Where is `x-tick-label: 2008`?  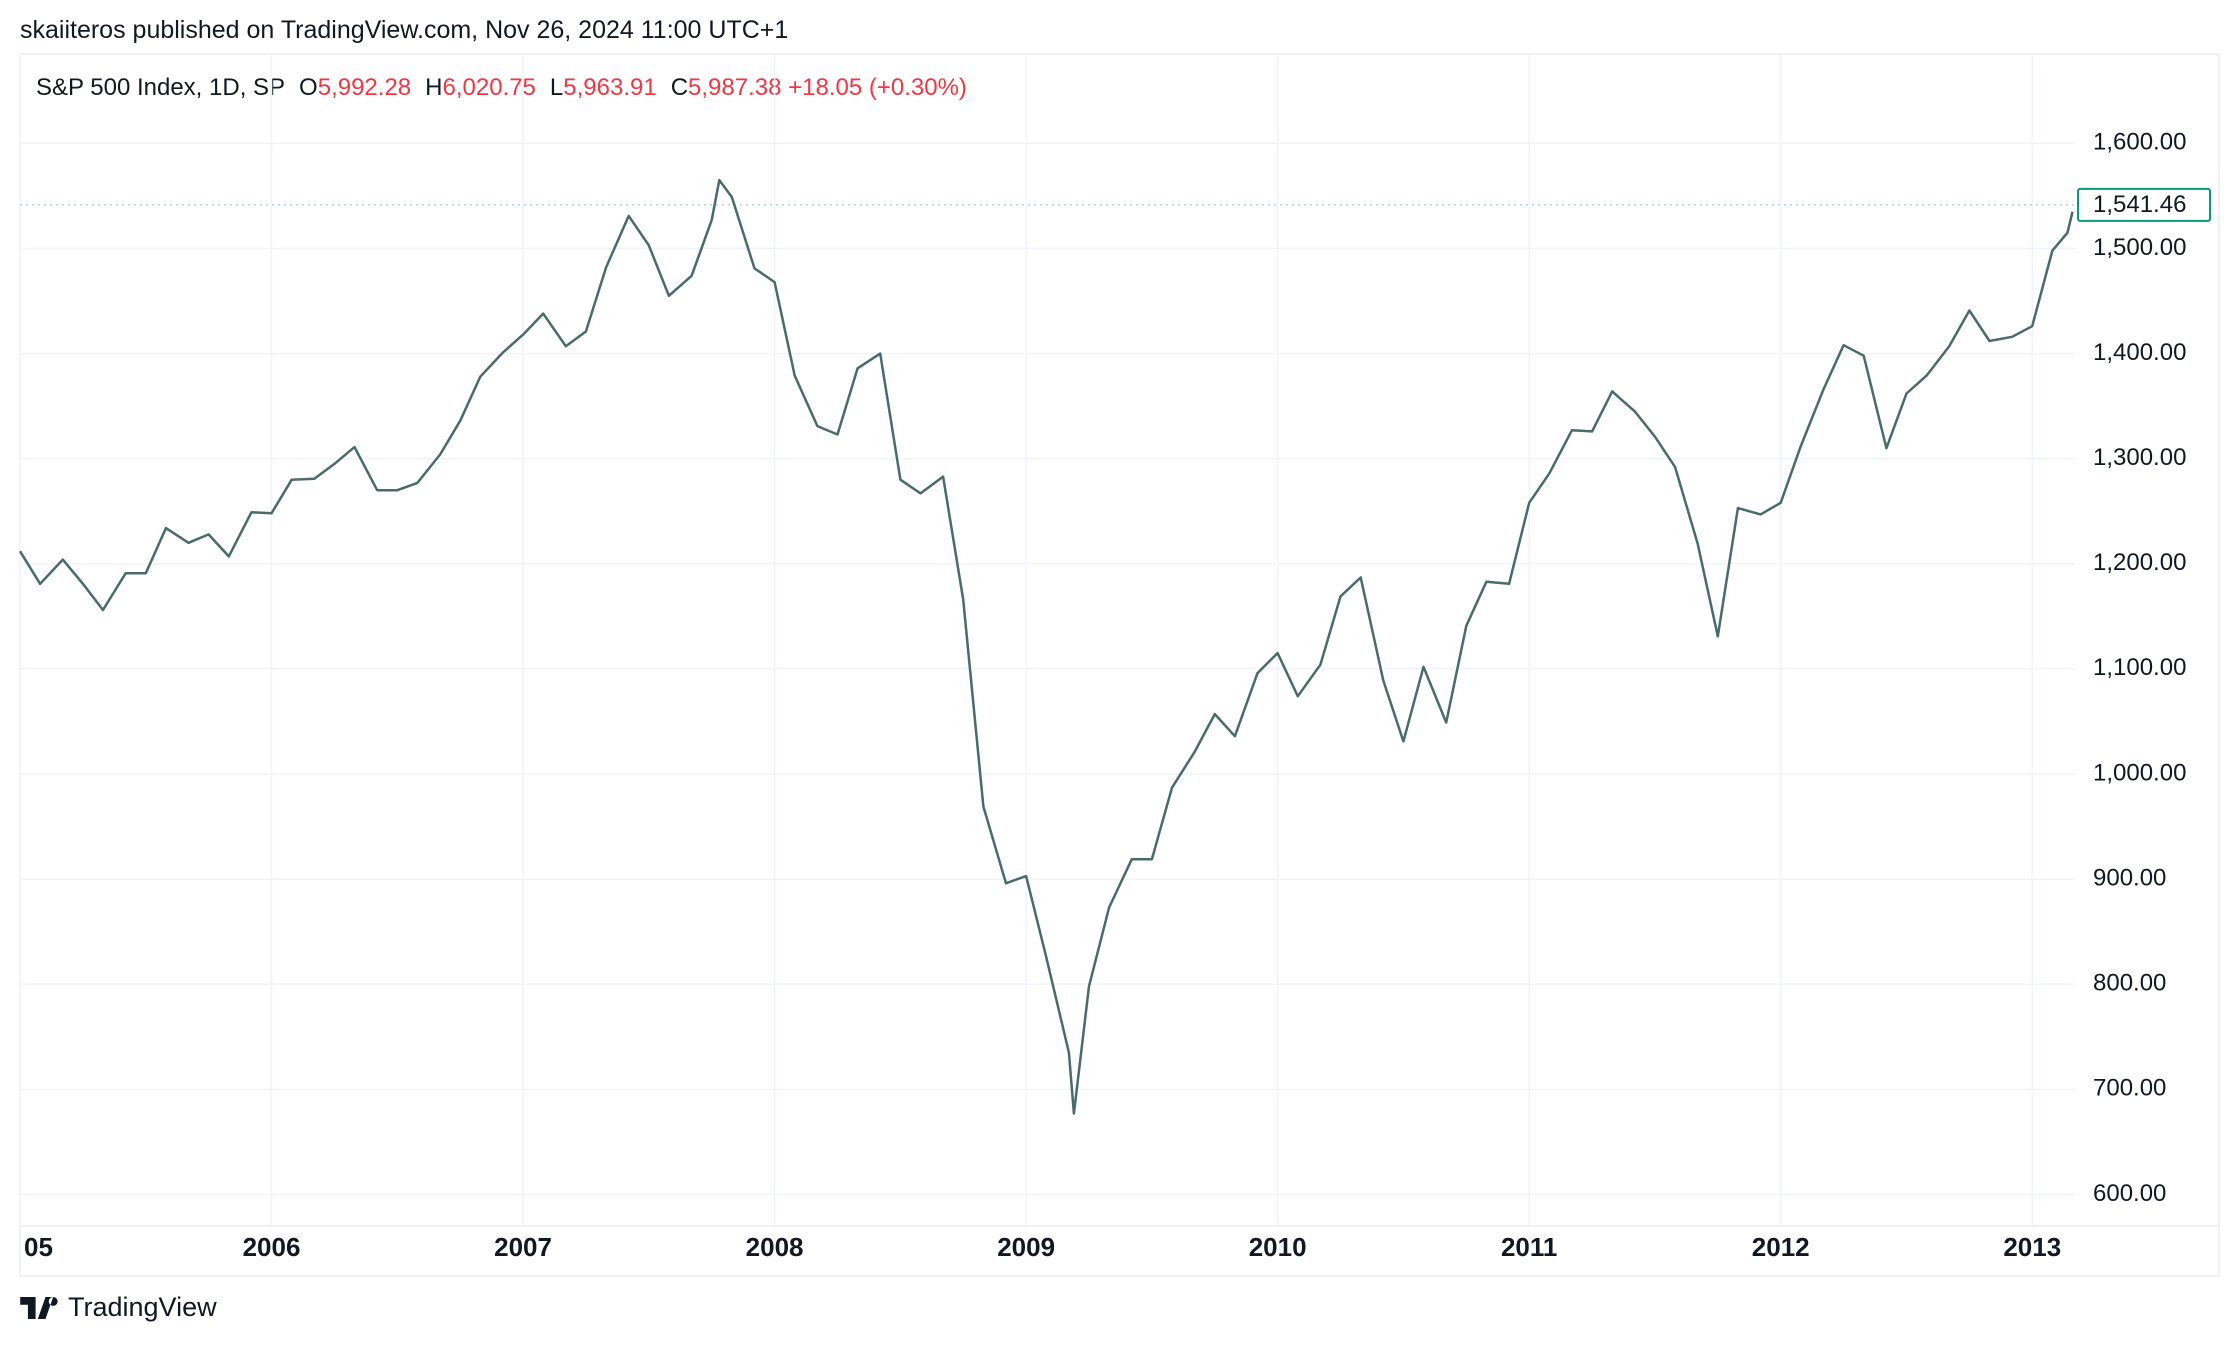 x-tick-label: 2008 is located at coordinates (775, 1247).